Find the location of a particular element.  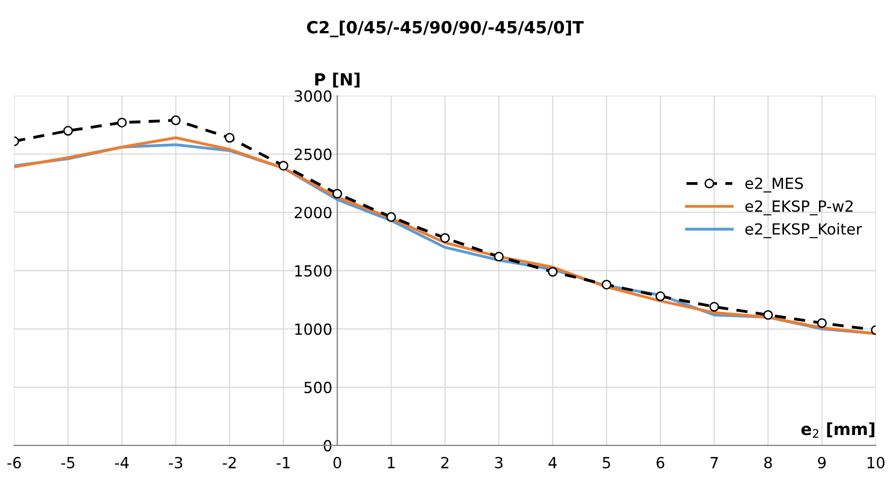

legend-label: e2_MES is located at coordinates (774, 185).